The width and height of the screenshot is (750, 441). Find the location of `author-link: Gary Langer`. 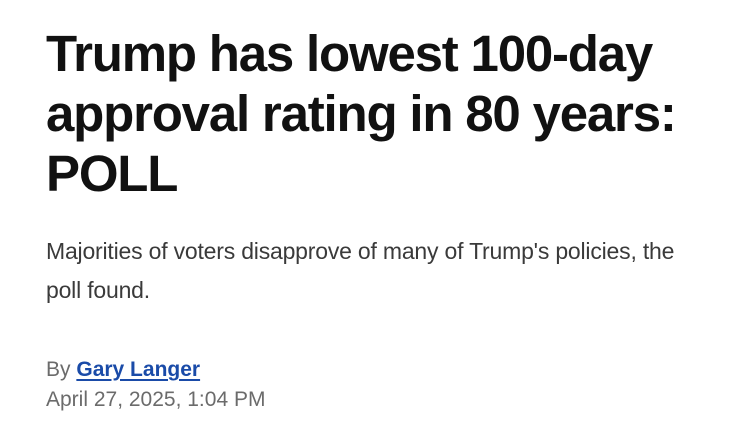

author-link: Gary Langer is located at coordinates (138, 369).